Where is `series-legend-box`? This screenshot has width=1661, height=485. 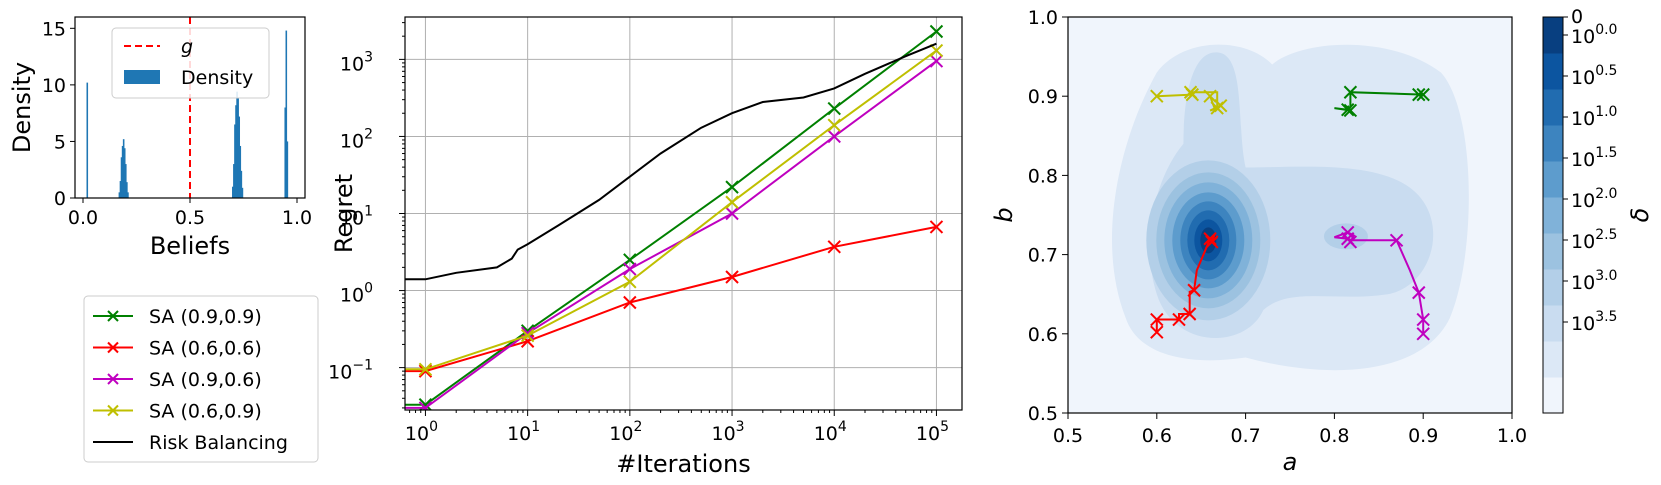
series-legend-box is located at coordinates (201, 379).